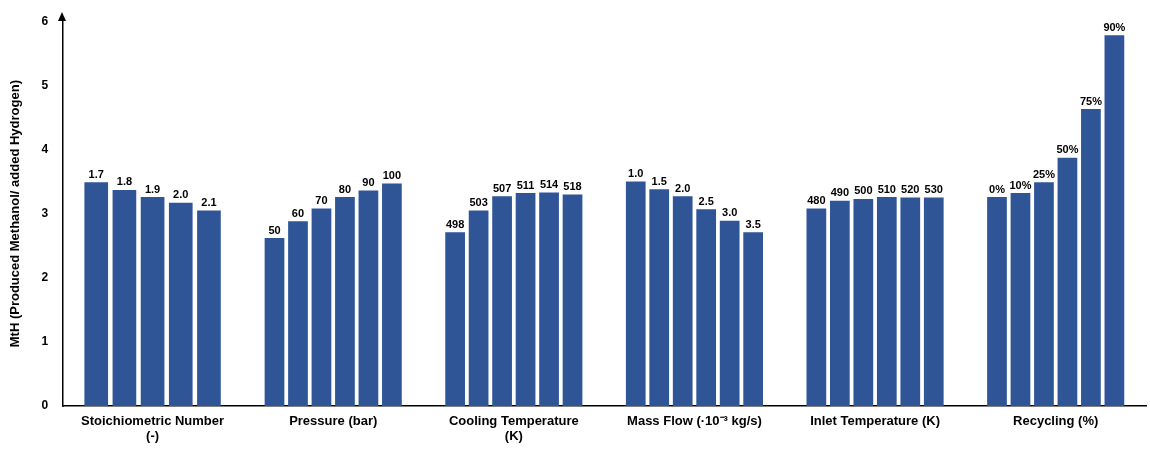 The height and width of the screenshot is (452, 1150). What do you see at coordinates (706, 200) in the screenshot?
I see `annotation: 2.5` at bounding box center [706, 200].